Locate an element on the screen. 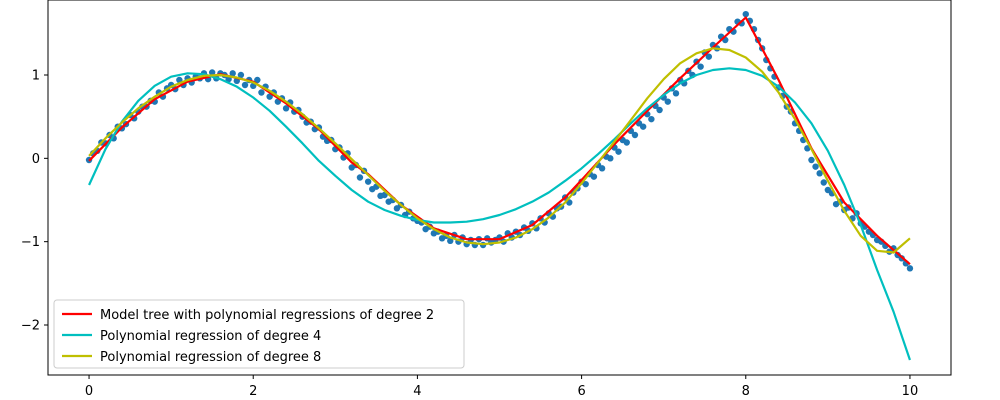  x-tick-label: 10 is located at coordinates (910, 391).